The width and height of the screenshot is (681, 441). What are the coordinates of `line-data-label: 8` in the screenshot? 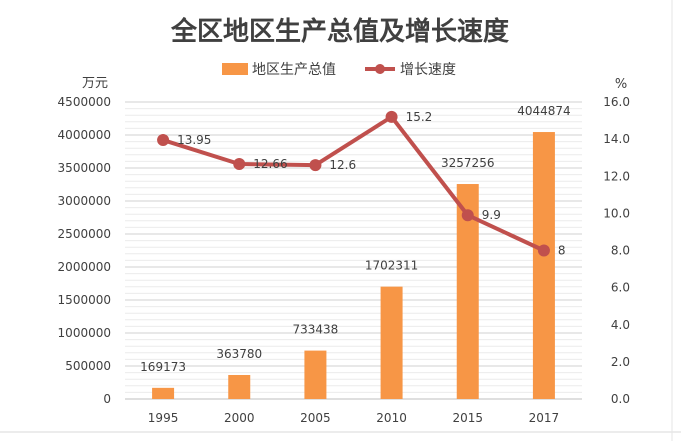 It's located at (562, 251).